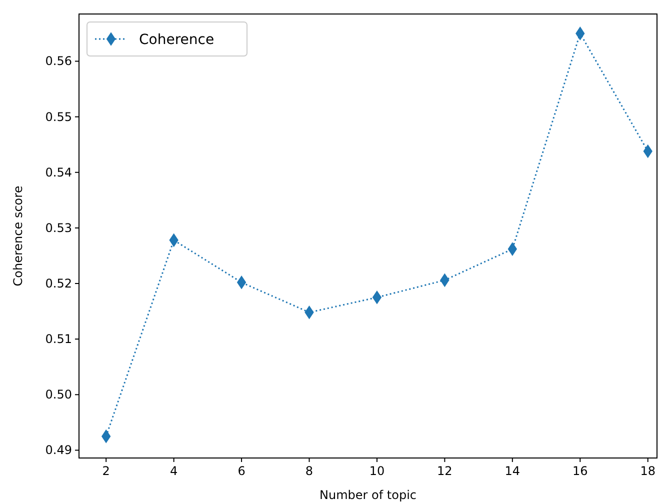 The image size is (664, 503). What do you see at coordinates (106, 471) in the screenshot?
I see `x-tick-label: 2` at bounding box center [106, 471].